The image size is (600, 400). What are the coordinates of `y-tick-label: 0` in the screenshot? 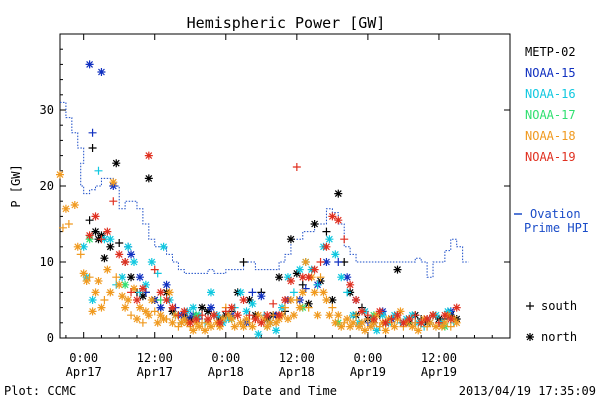 It's located at (50, 338).